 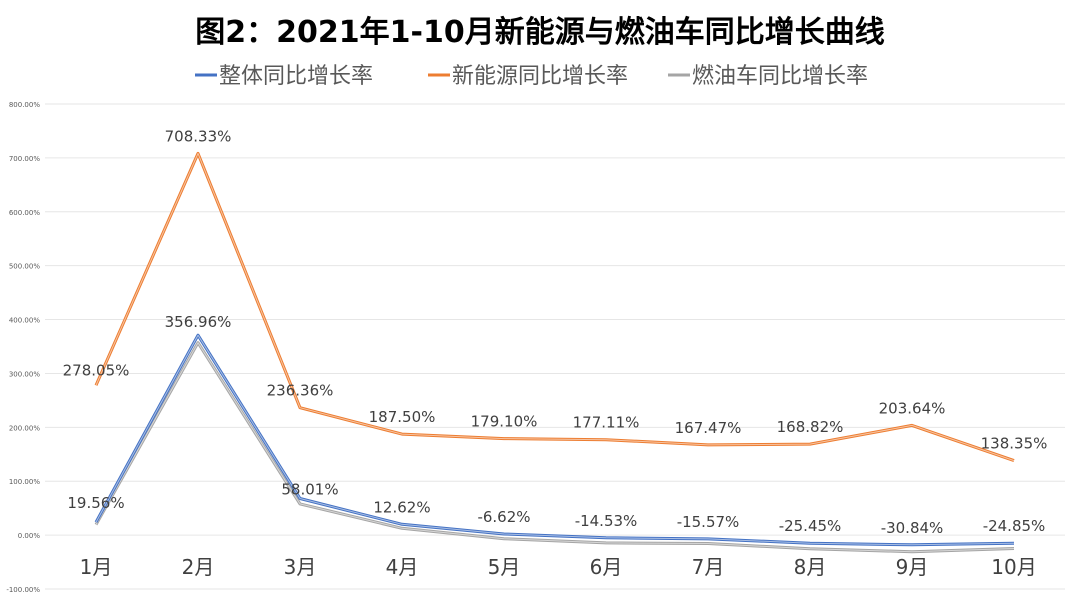 I want to click on x-tick-label: 1月, so click(x=96, y=567).